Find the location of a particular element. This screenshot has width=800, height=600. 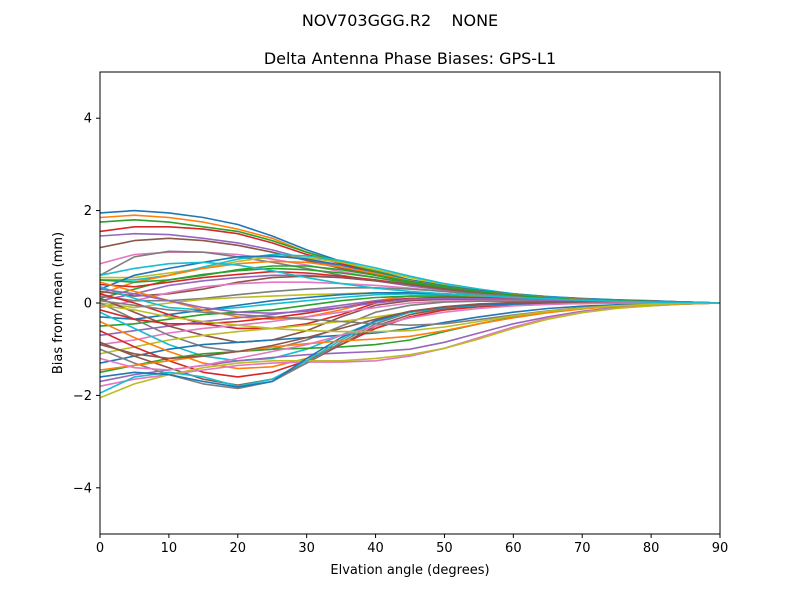

y-tick-label: −2 is located at coordinates (82, 396).